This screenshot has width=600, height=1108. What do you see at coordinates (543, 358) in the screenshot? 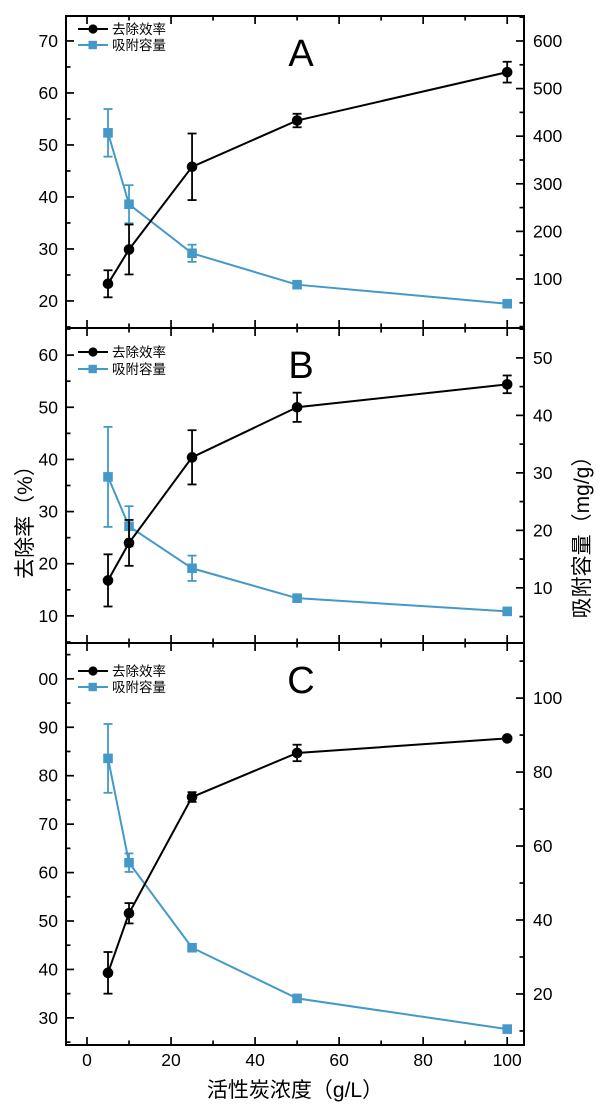
I see `right-tick-label: 50` at bounding box center [543, 358].